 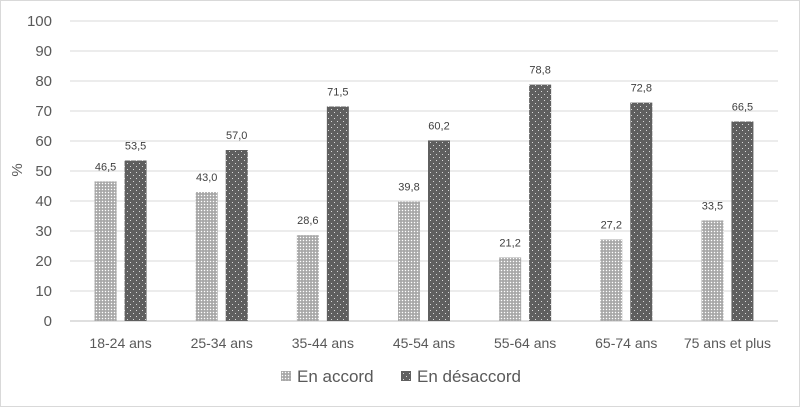 I want to click on data-label-desaccord: 57,0, so click(x=236, y=136).